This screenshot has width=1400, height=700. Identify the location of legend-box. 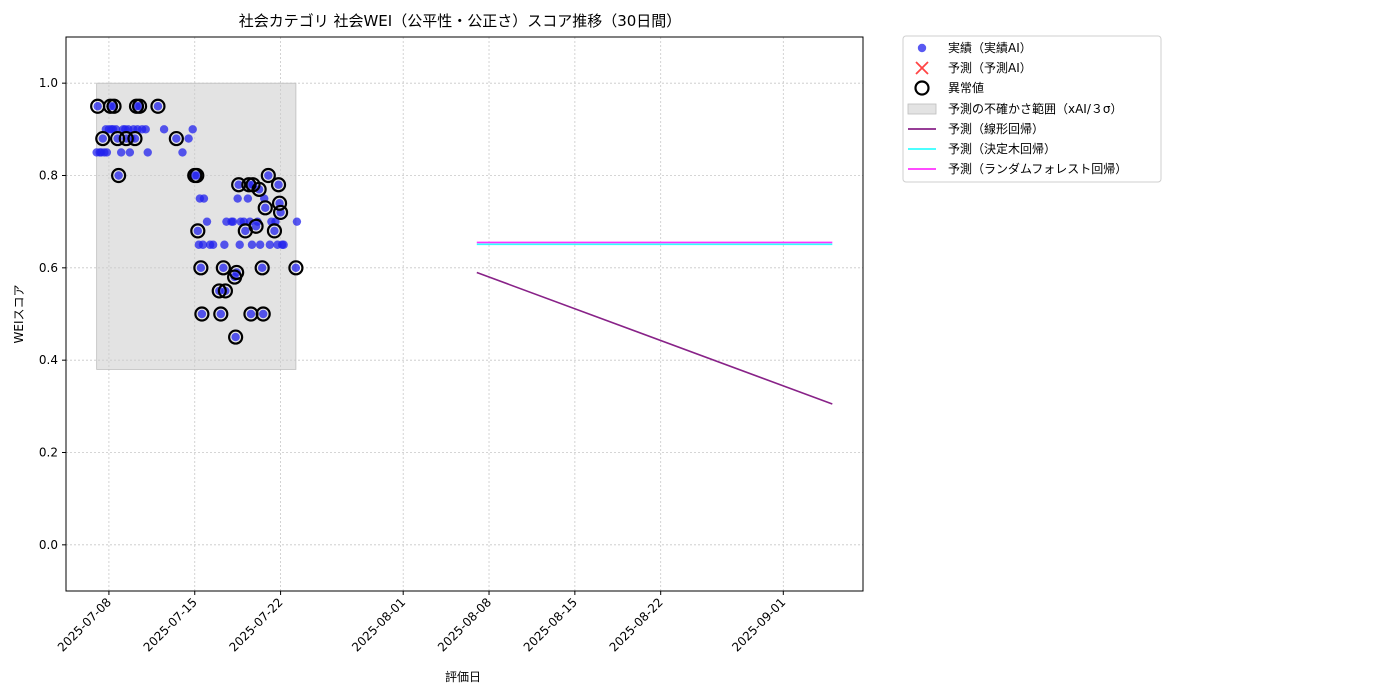
(1032, 109).